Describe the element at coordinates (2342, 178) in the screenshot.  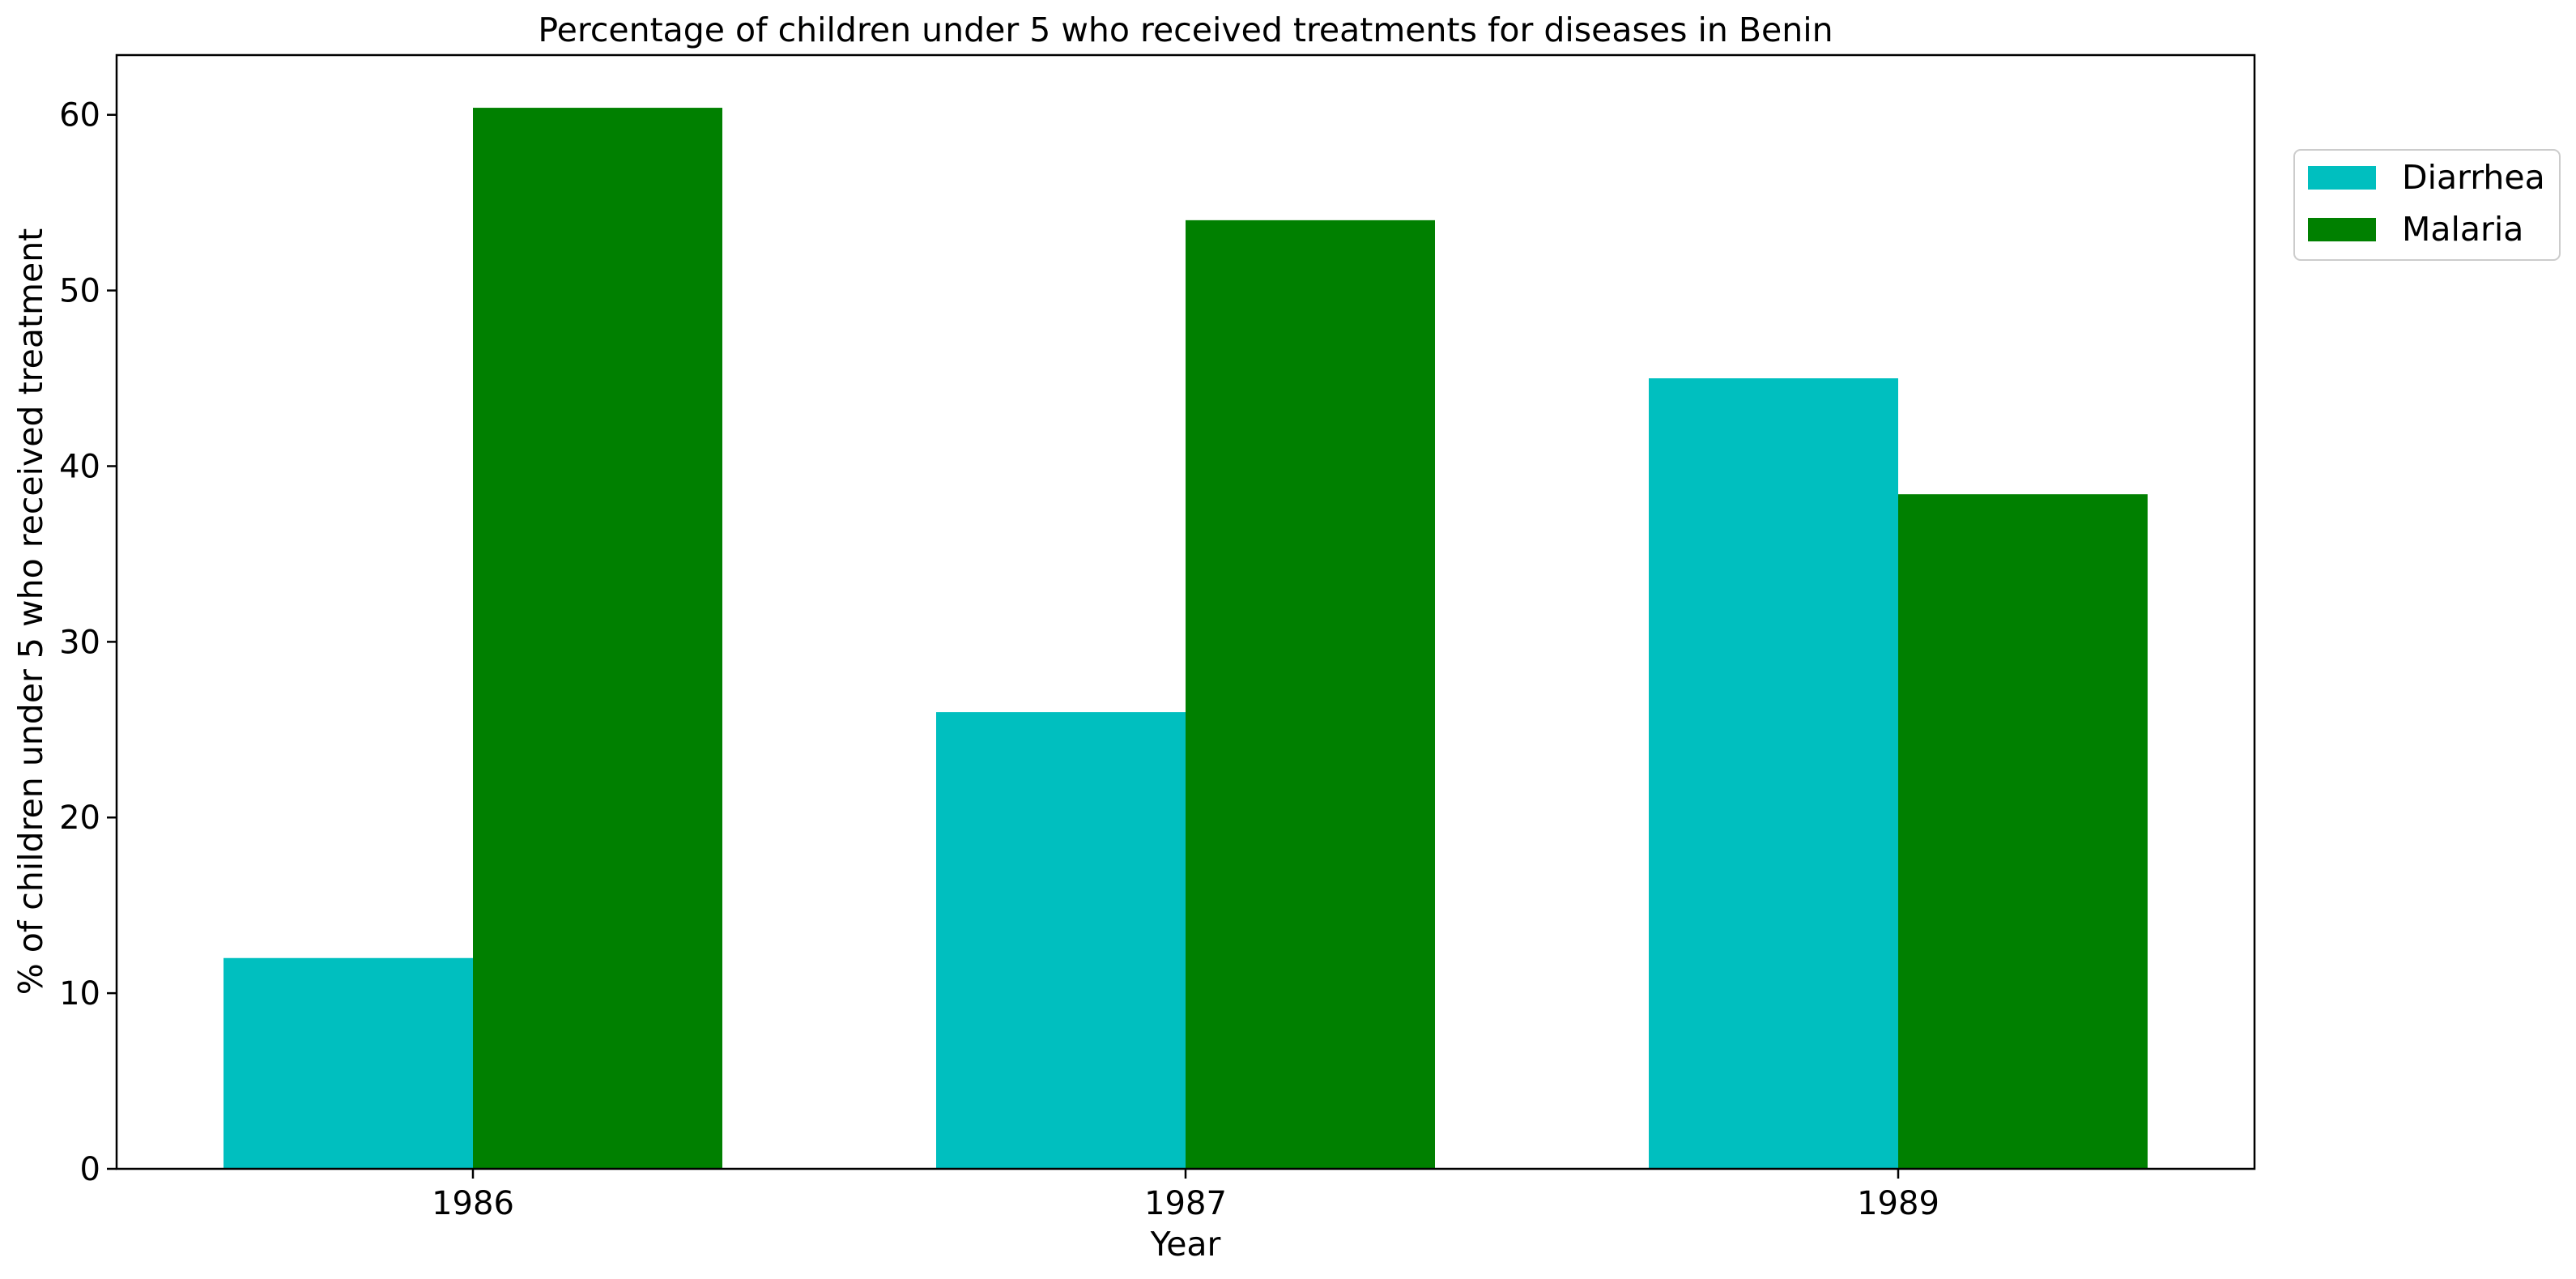
I see `legend-swatch-diarrhea` at that location.